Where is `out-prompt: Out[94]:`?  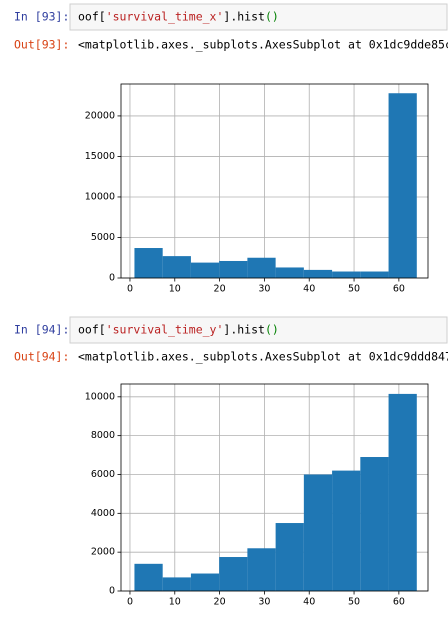
out-prompt: Out[94]: is located at coordinates (41, 357).